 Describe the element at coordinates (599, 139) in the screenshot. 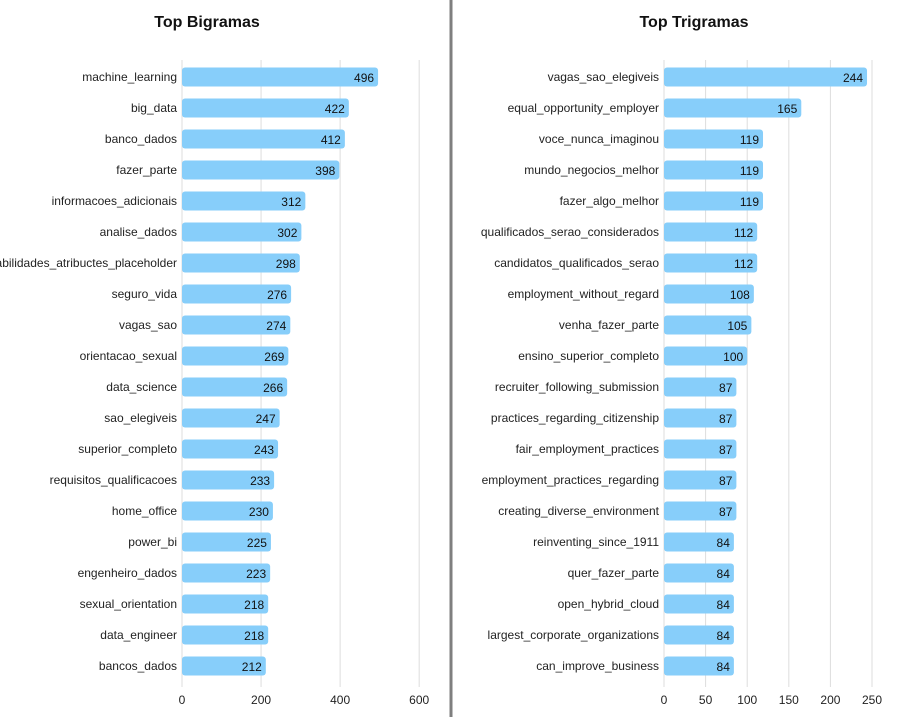

I see `category-label: voce_nunca_imaginou` at that location.